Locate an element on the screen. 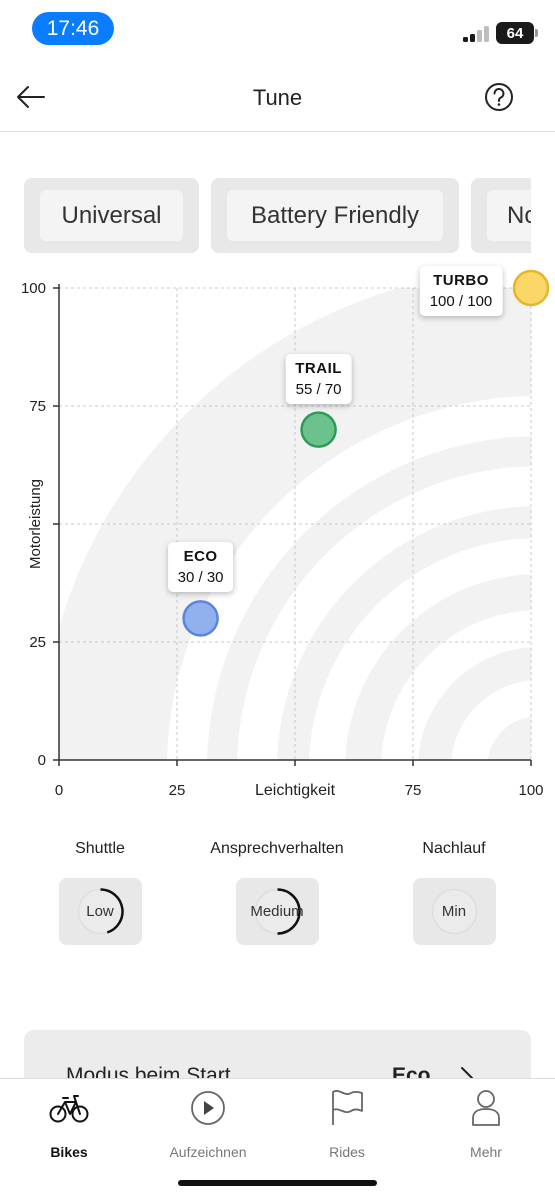 Image resolution: width=555 pixels, height=1200 pixels. help-button is located at coordinates (499, 97).